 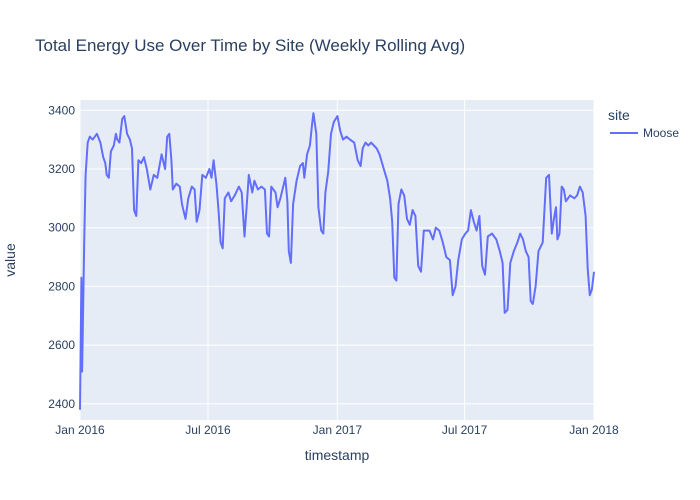 What do you see at coordinates (61, 110) in the screenshot?
I see `y-tick-label: 3400` at bounding box center [61, 110].